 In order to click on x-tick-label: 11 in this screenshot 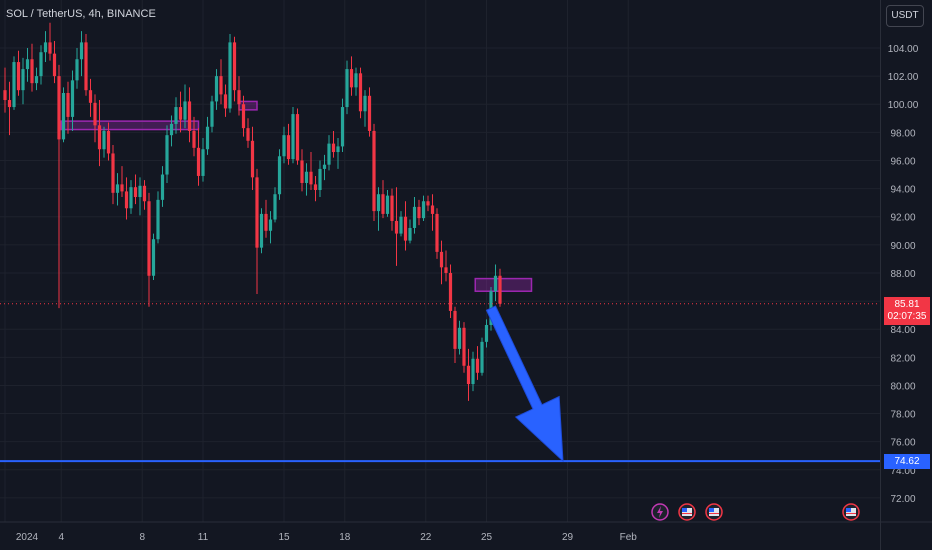, I will do `click(203, 537)`.